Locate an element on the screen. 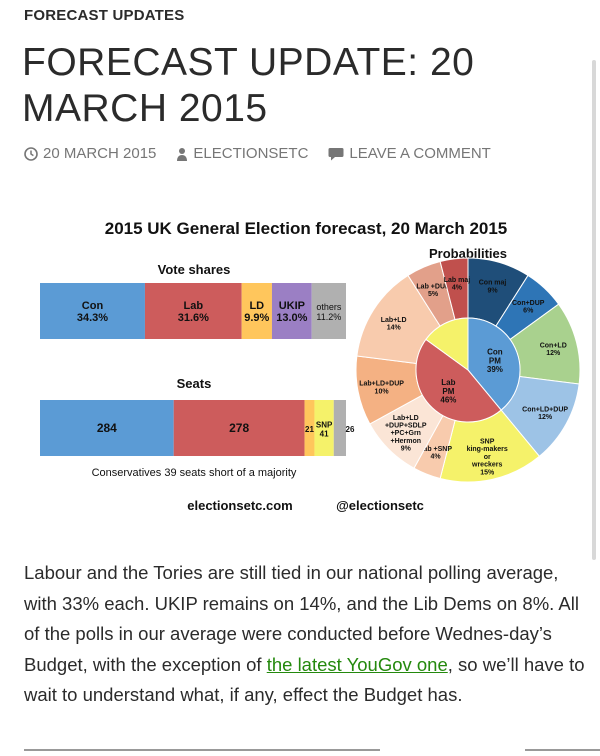 This screenshot has height=756, width=600. vote-bar-ukip is located at coordinates (291, 311).